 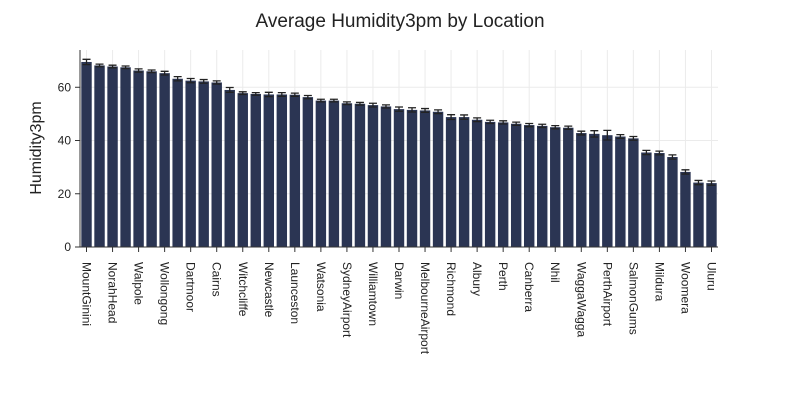 What do you see at coordinates (581, 299) in the screenshot?
I see `x-tick-label: WaggaWagga` at bounding box center [581, 299].